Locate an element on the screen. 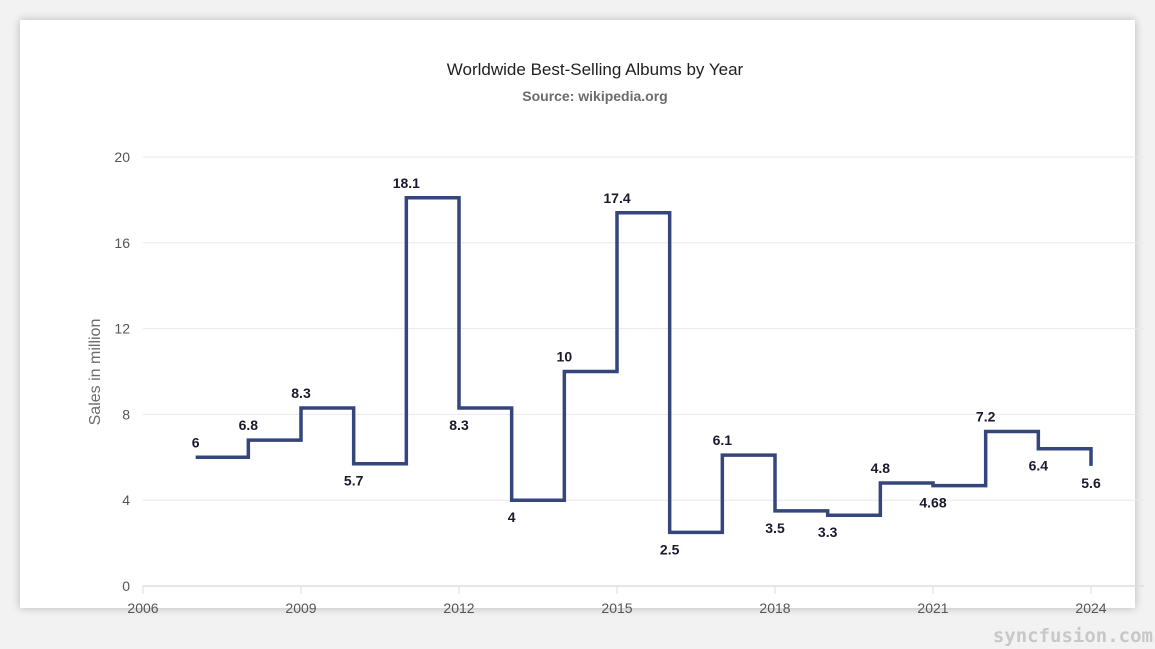 The image size is (1155, 649). x-tick-label: 2018 is located at coordinates (774, 608).